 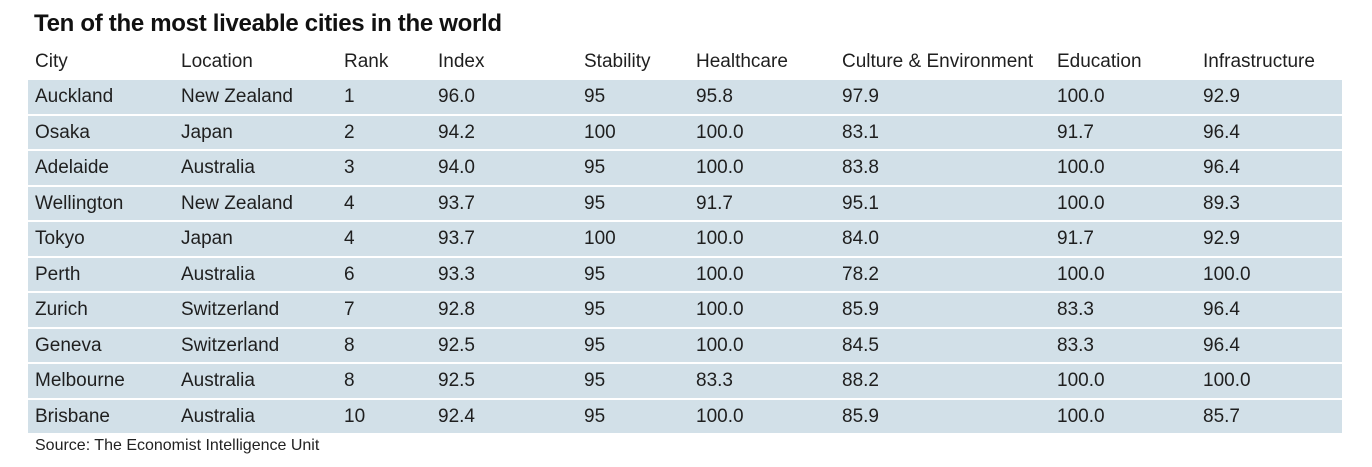 What do you see at coordinates (79, 203) in the screenshot?
I see `cell-city: Wellington` at bounding box center [79, 203].